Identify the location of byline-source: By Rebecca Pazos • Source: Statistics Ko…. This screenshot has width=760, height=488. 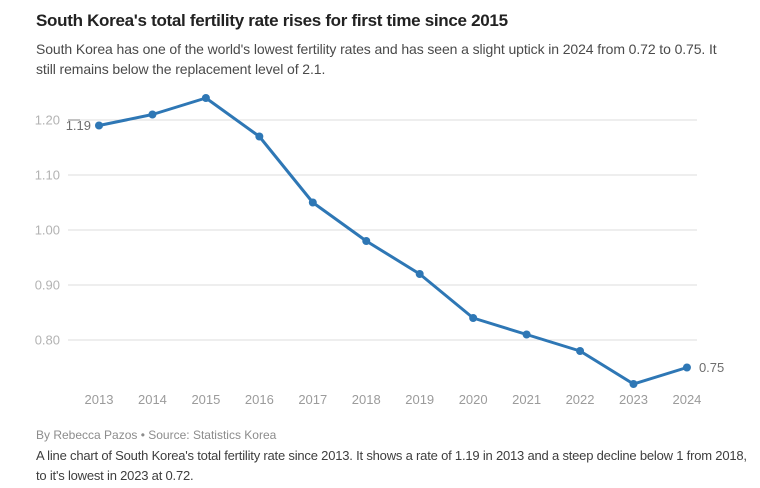
(156, 435).